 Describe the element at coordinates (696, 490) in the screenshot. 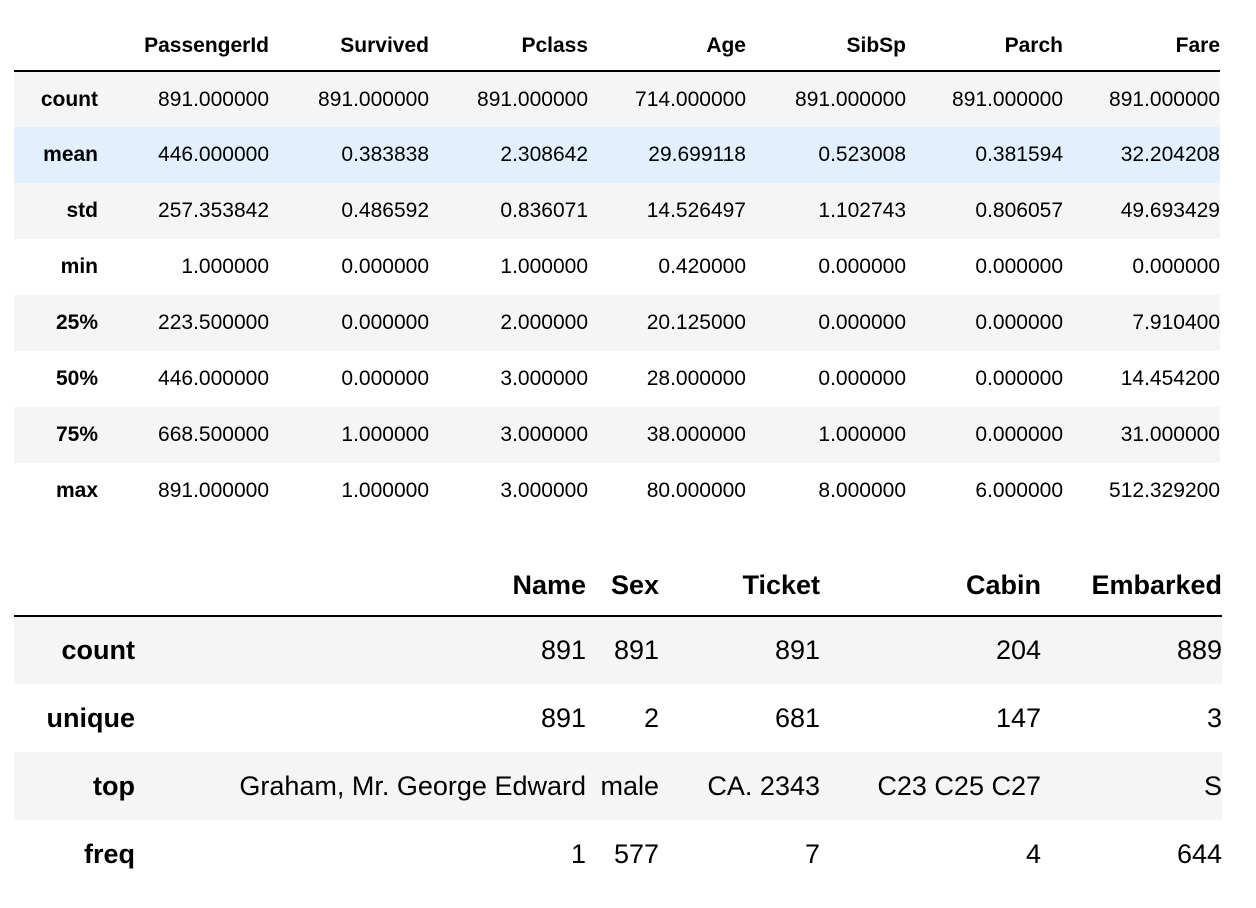

I see `table-cell: 80.000000` at that location.